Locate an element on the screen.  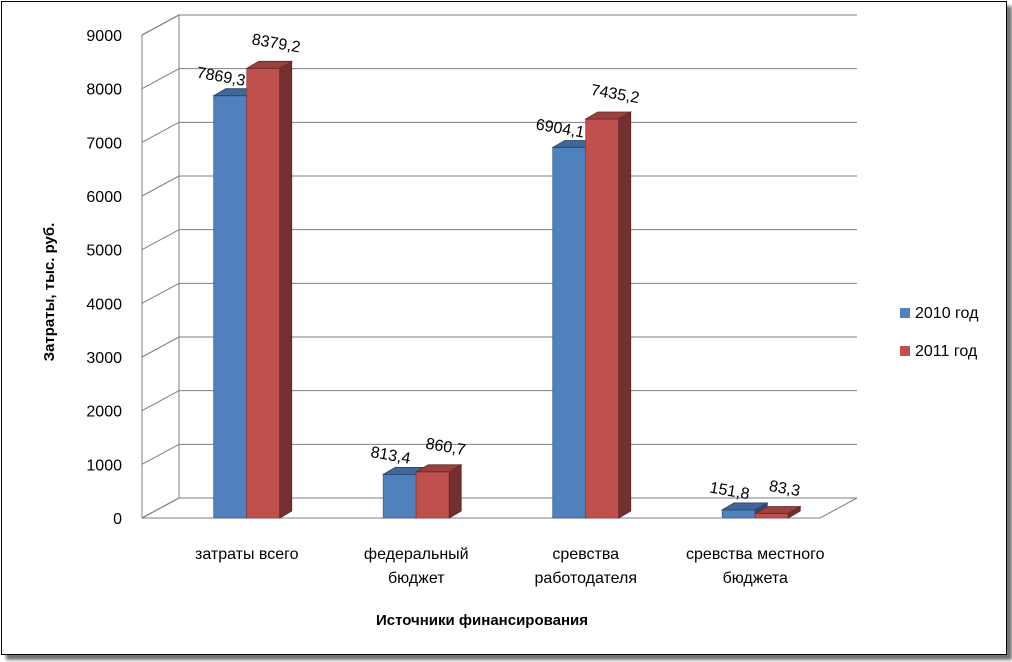
data-label: 83,3 is located at coordinates (785, 489).